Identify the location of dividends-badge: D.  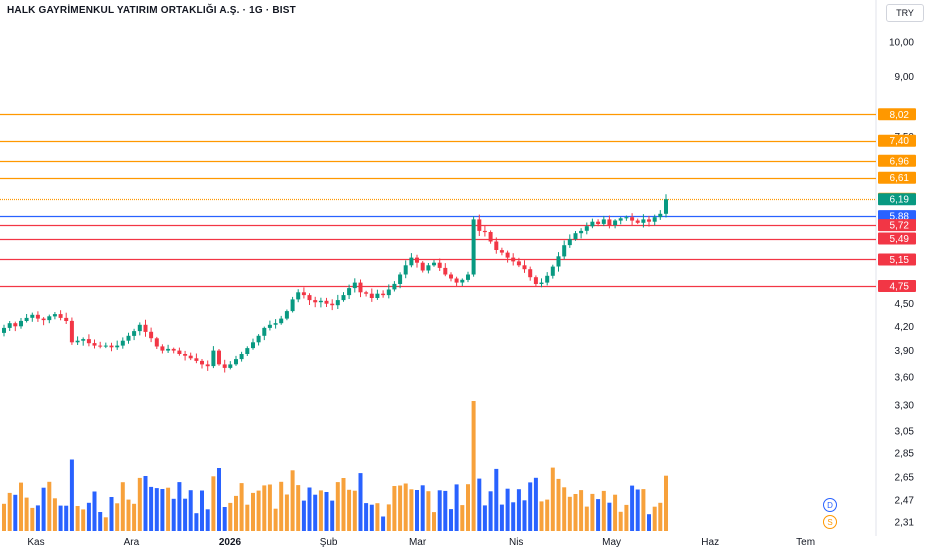
(830, 505).